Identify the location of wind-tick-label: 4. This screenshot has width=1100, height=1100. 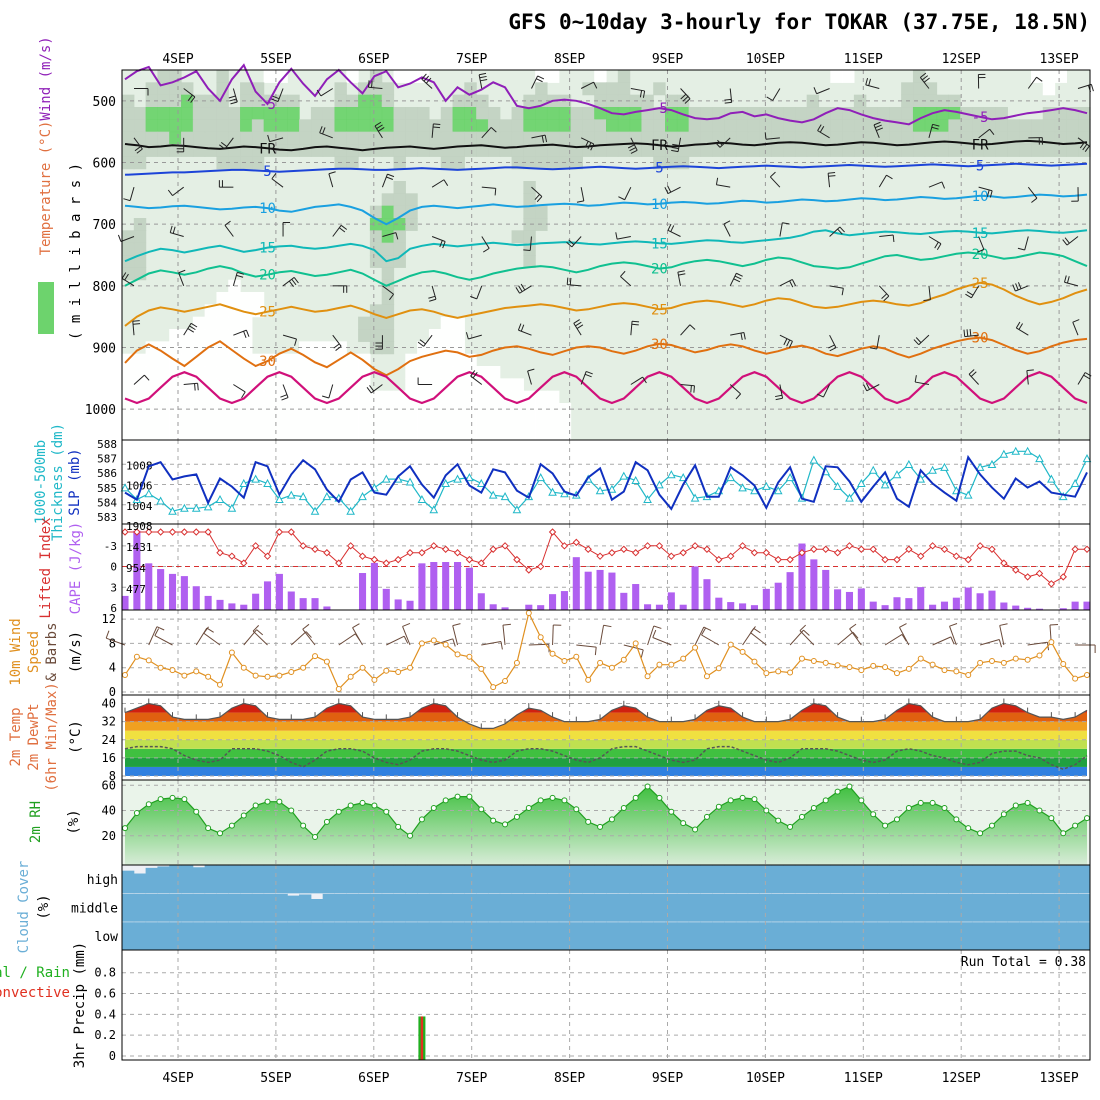
(112, 668).